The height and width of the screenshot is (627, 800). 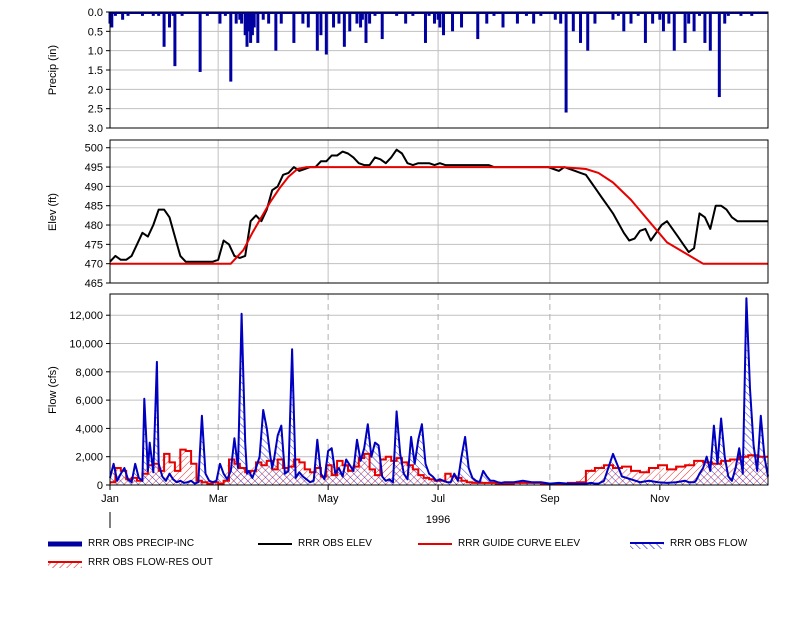 I want to click on x-tick-label: Sep, so click(x=550, y=499).